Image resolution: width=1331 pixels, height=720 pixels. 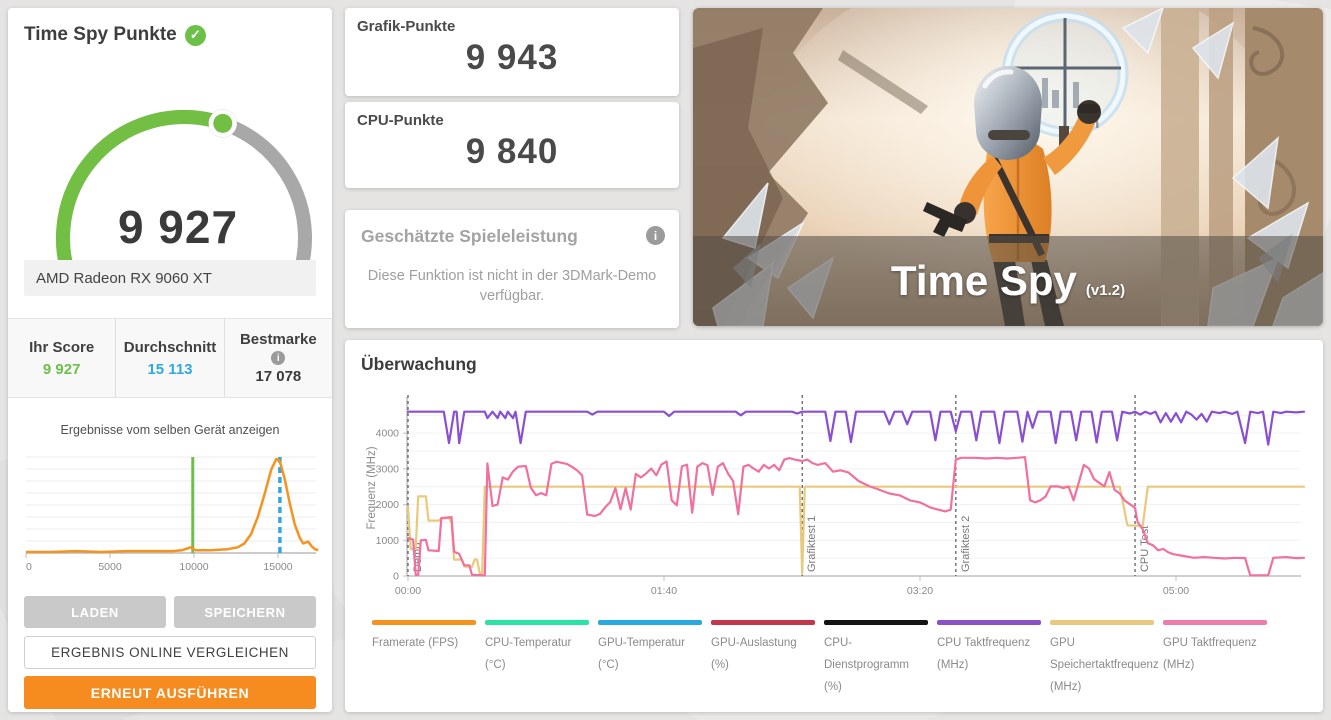 I want to click on hist-x-tick: 10000, so click(x=193, y=567).